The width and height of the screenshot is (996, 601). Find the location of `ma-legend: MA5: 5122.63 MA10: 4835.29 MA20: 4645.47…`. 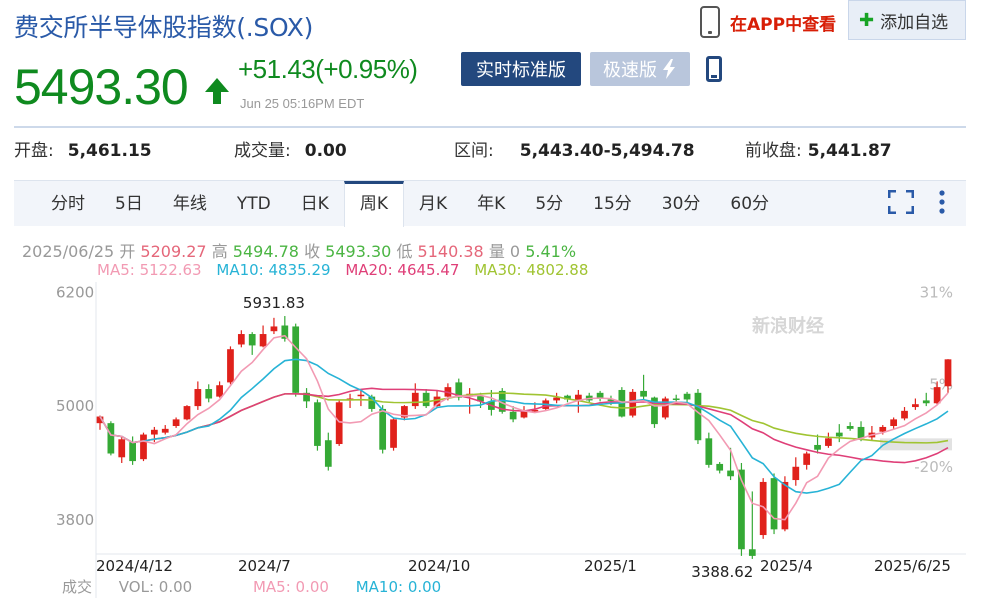

ma-legend: MA5: 5122.63 MA10: 4835.29 MA20: 4645.47… is located at coordinates (347, 270).